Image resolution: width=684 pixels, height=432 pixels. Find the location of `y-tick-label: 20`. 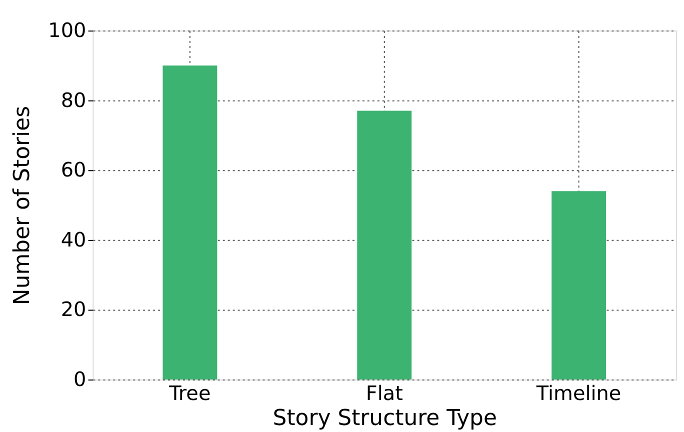

y-tick-label: 20 is located at coordinates (73, 309).